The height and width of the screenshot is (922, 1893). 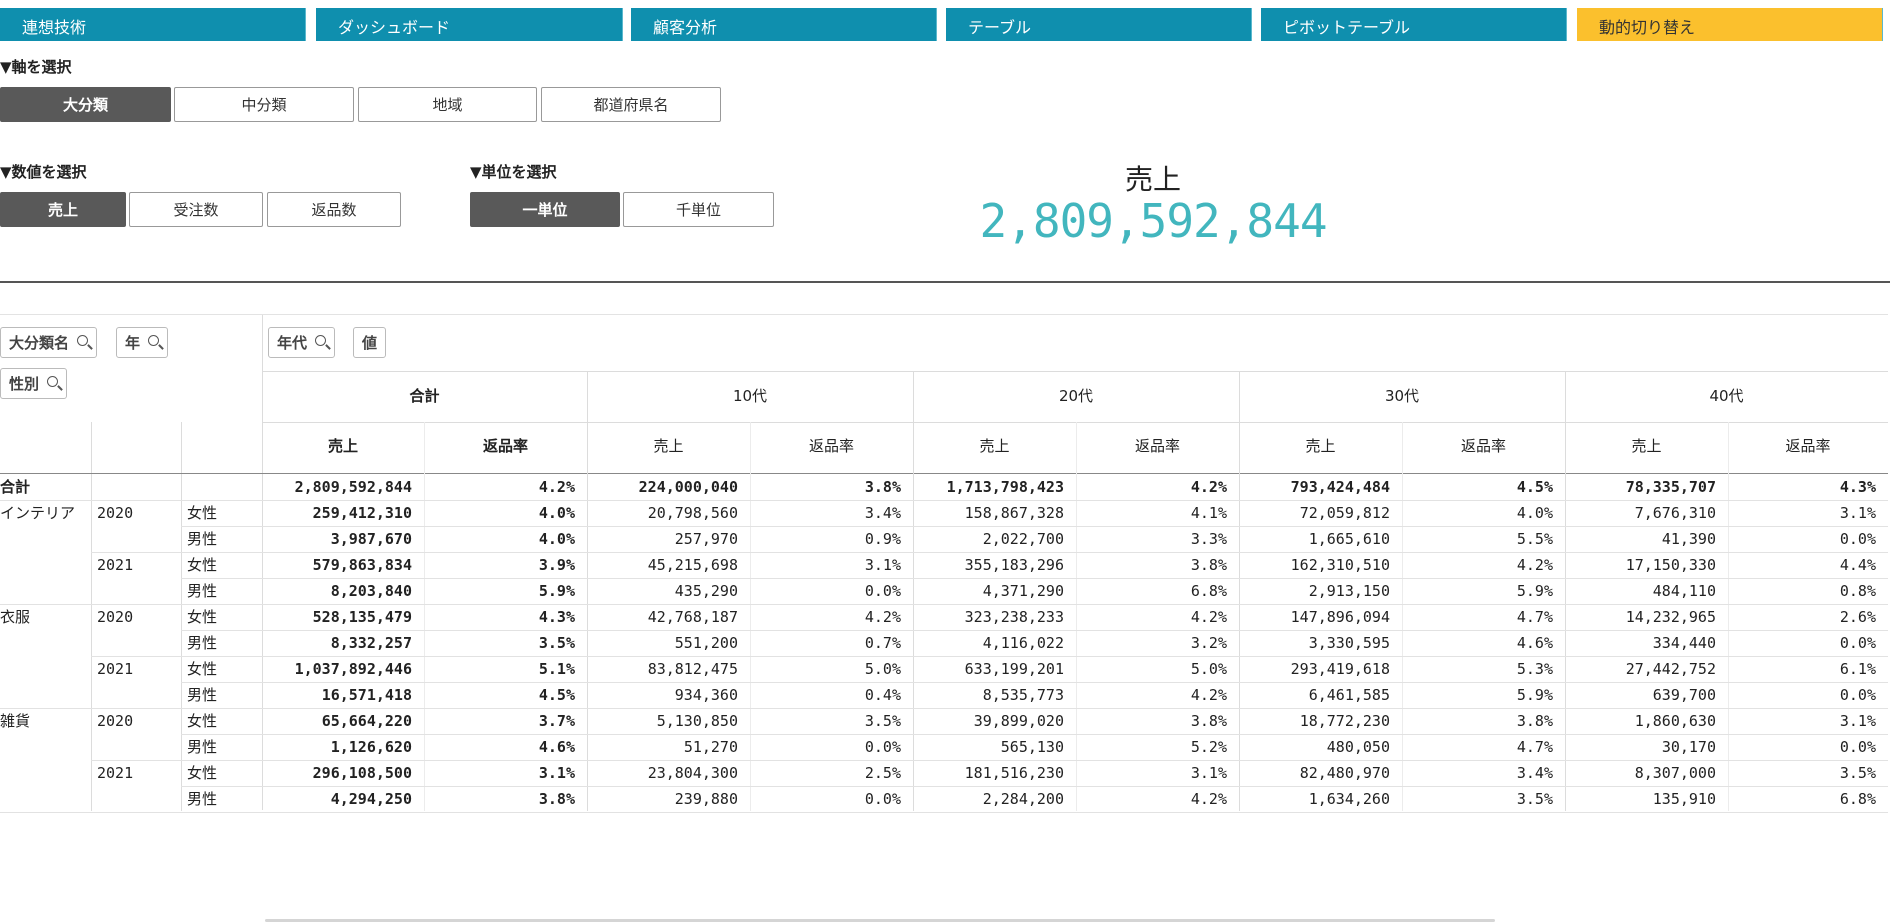 I want to click on table-cell: 4.7%, so click(x=1534, y=617).